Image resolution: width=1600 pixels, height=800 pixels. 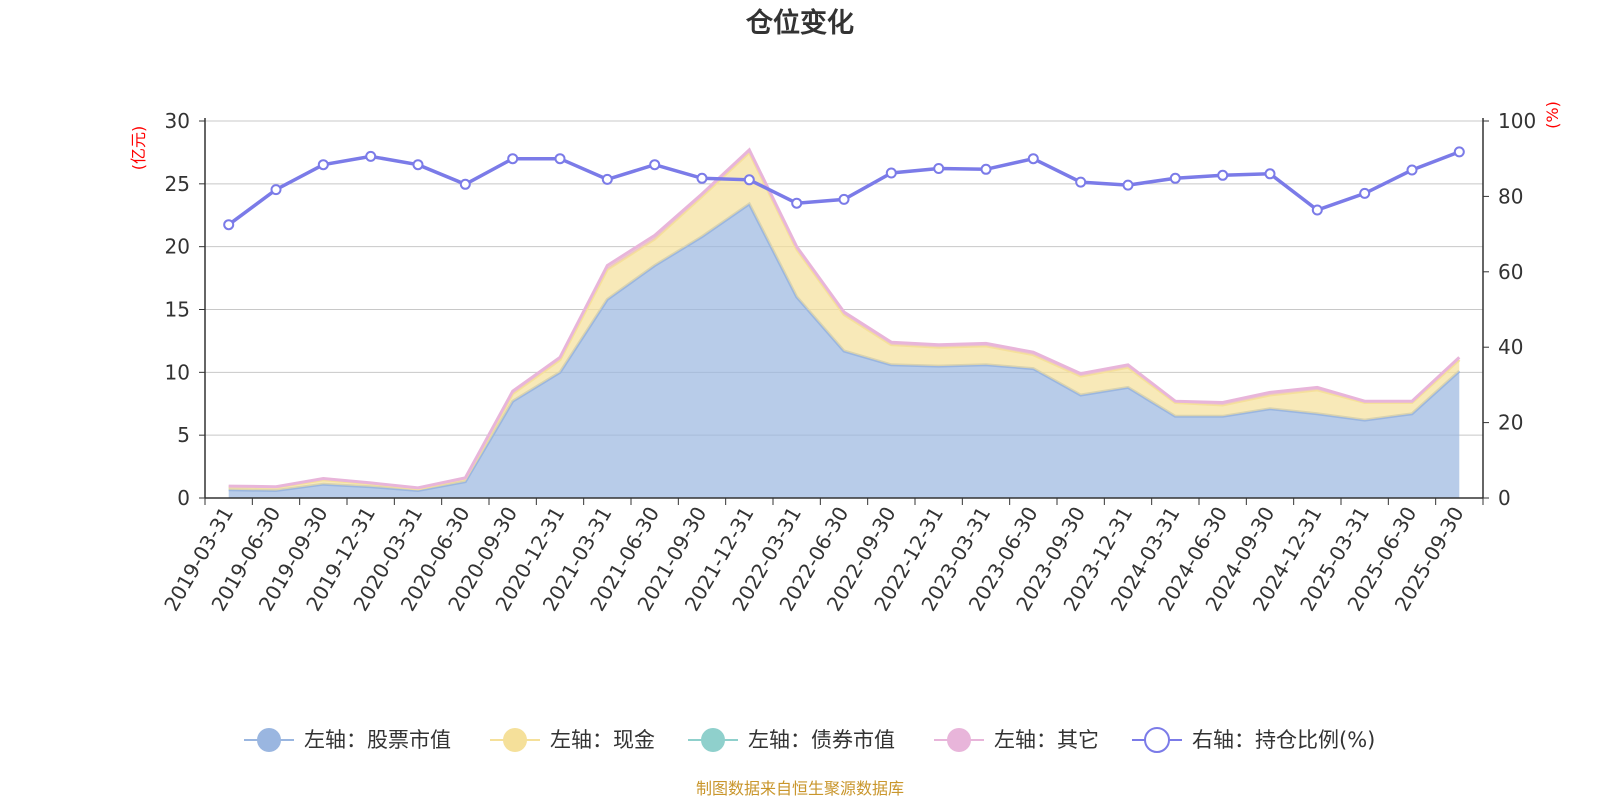 What do you see at coordinates (844, 188) in the screenshot?
I see `ratio-line-series` at bounding box center [844, 188].